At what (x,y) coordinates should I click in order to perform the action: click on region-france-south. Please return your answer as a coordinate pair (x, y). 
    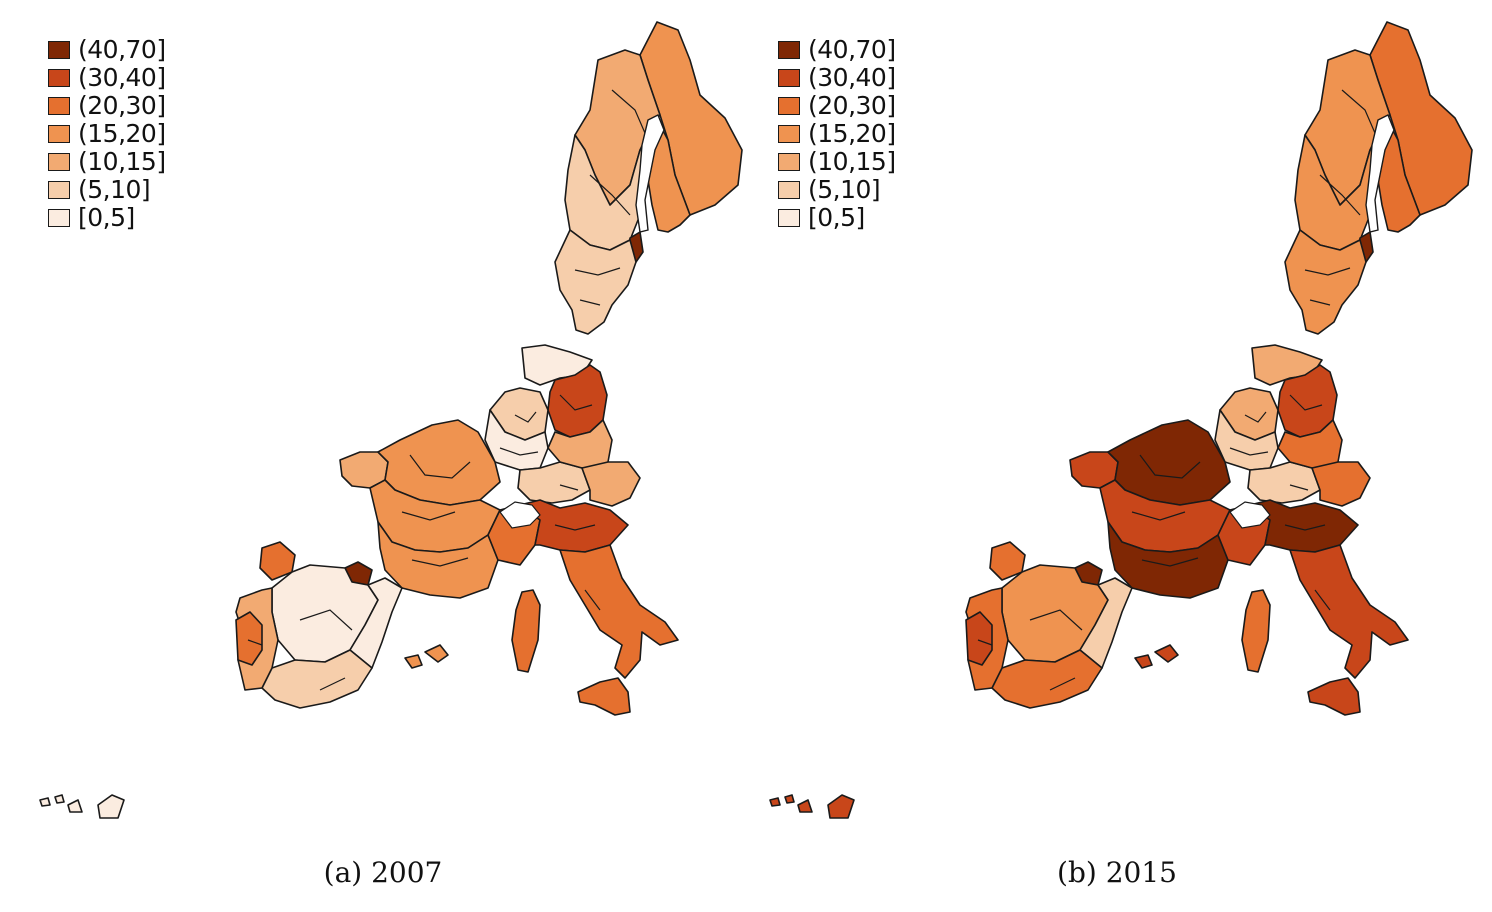
    Looking at the image, I should click on (1168, 560).